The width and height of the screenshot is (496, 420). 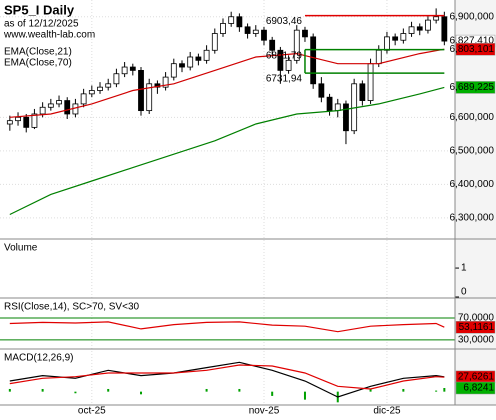 I want to click on price-tag-label: 6,8241, so click(x=478, y=388).